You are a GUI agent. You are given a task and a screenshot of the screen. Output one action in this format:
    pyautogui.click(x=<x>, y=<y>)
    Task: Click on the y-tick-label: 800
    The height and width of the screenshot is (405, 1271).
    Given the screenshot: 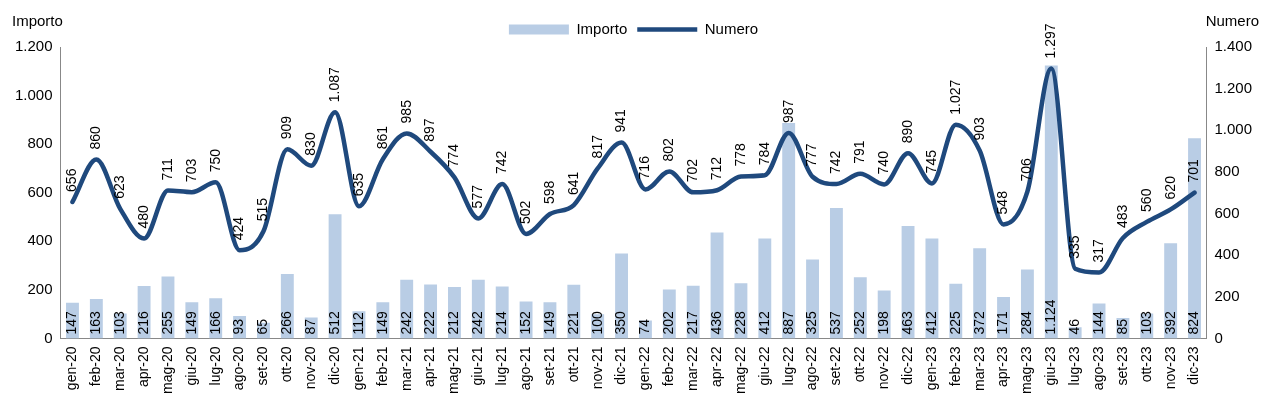 What is the action you would take?
    pyautogui.click(x=40, y=143)
    